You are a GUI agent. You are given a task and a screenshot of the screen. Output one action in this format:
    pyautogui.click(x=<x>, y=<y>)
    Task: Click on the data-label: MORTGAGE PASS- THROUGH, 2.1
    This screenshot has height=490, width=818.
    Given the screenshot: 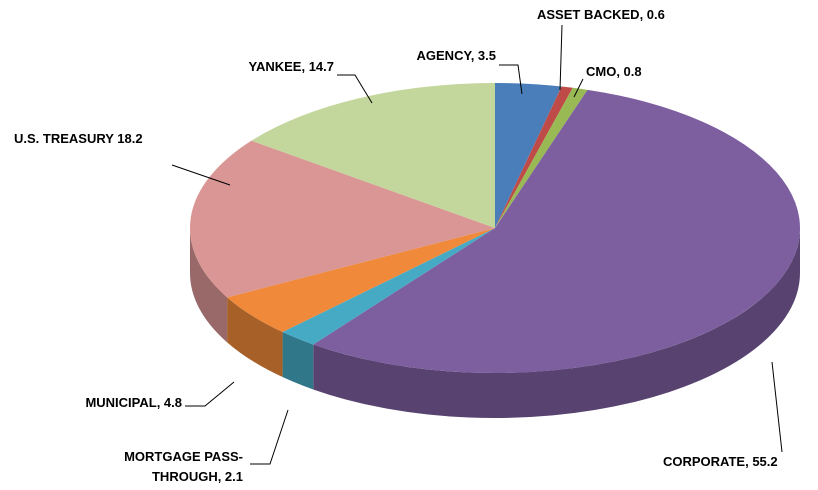 What is the action you would take?
    pyautogui.click(x=183, y=466)
    